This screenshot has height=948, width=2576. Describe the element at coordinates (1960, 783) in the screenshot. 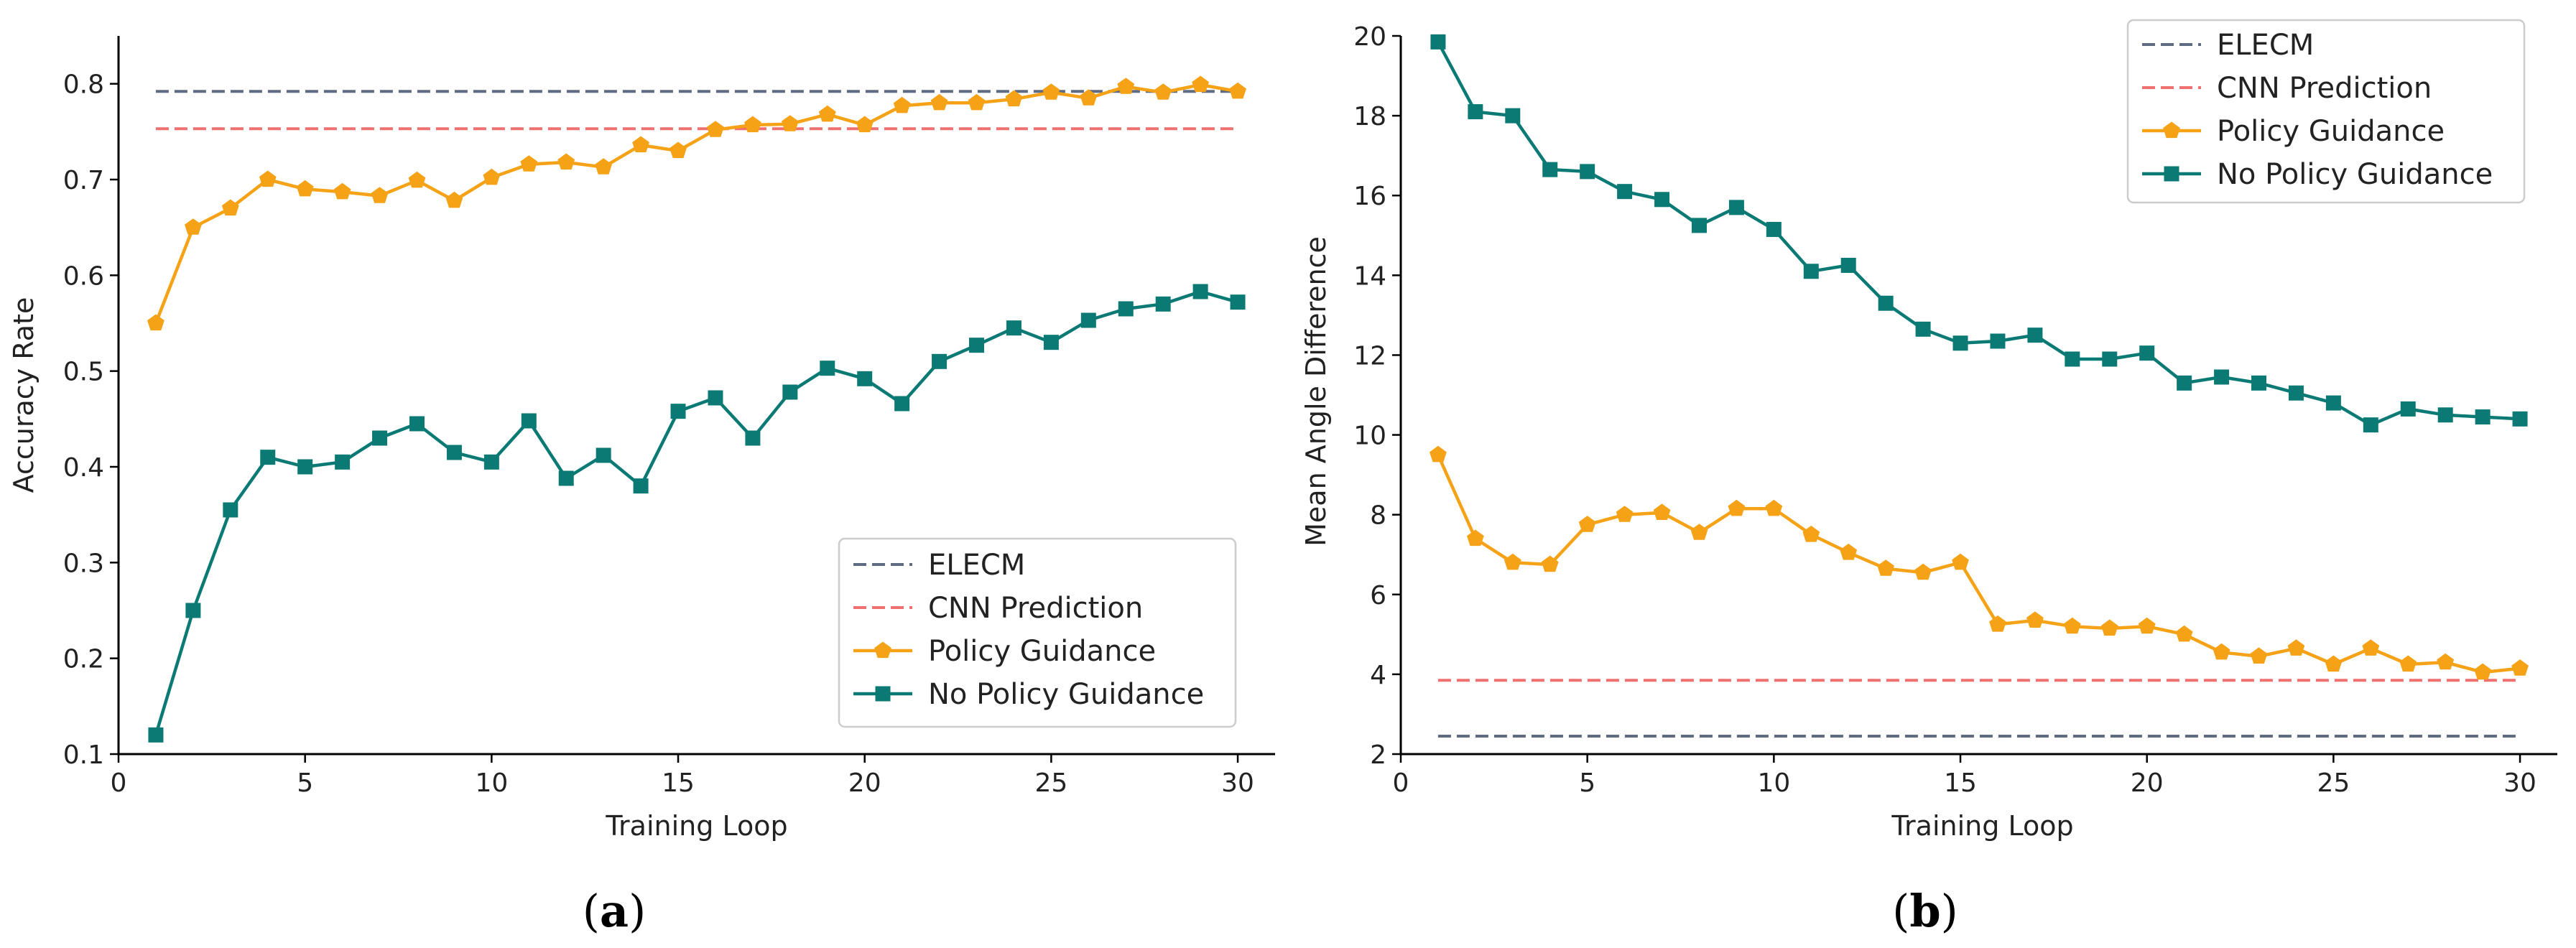

I see `panel-b-x-tick-label: 15` at that location.